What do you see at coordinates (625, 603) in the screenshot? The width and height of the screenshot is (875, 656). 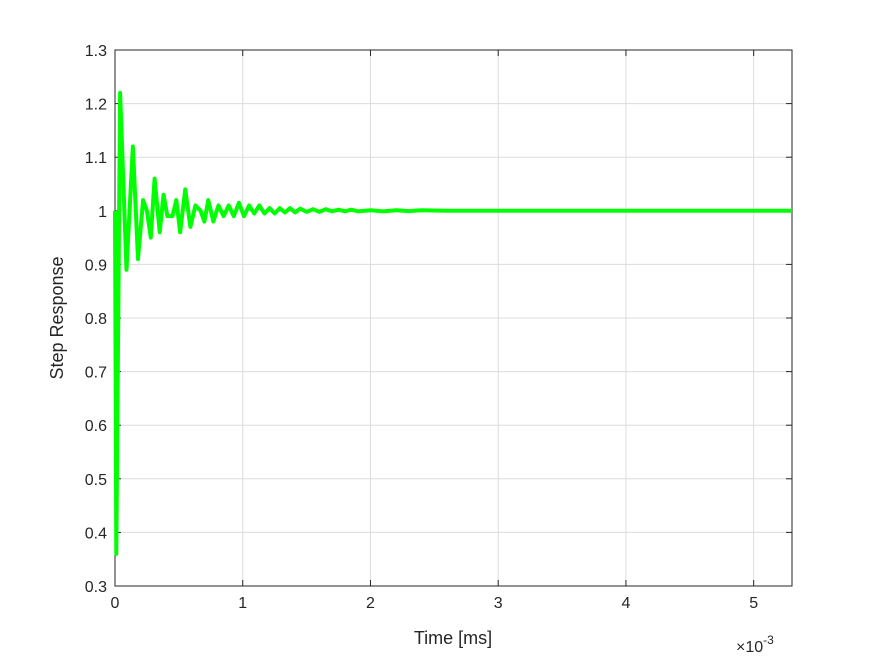 I see `x-tick-label: 4` at bounding box center [625, 603].